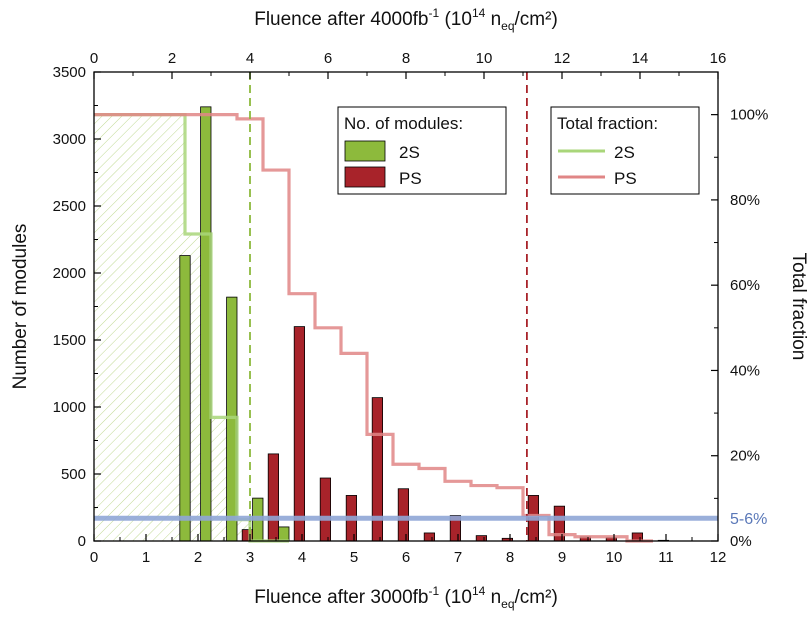 This screenshot has width=811, height=617. I want to click on x-top-tick-label: 14, so click(640, 58).